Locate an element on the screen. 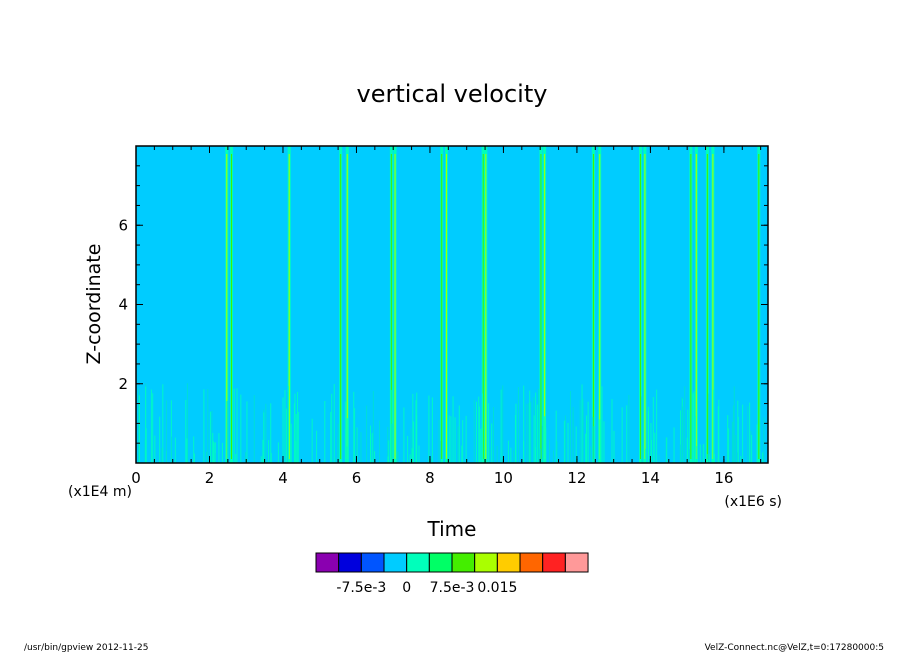  x-axis-label: Time is located at coordinates (452, 529).